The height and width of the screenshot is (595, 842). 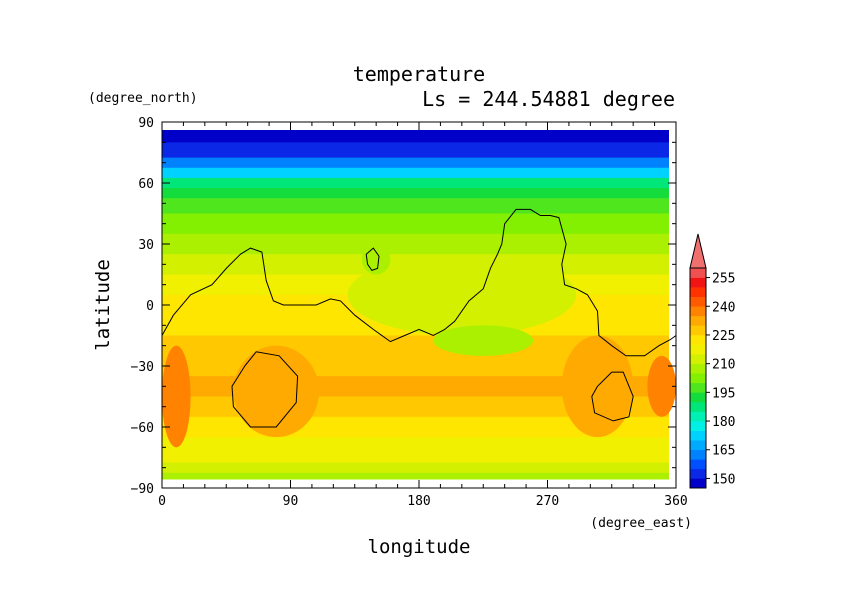 I want to click on y-tick-label: 90, so click(x=146, y=123).